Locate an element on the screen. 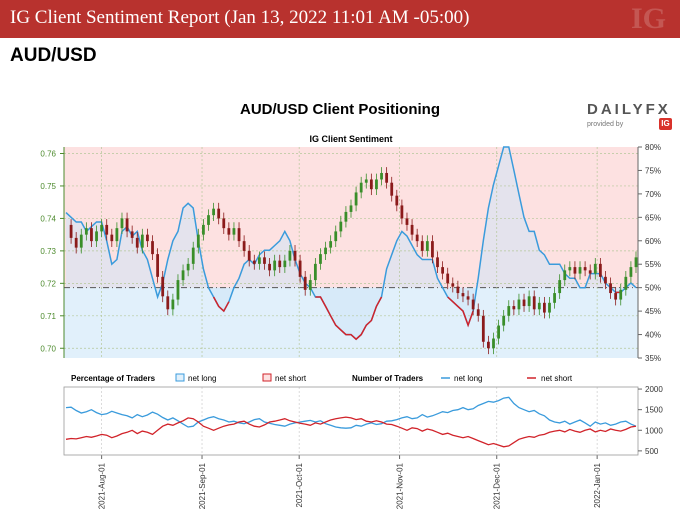  logo-brand-text: DAILYFX is located at coordinates (629, 109).